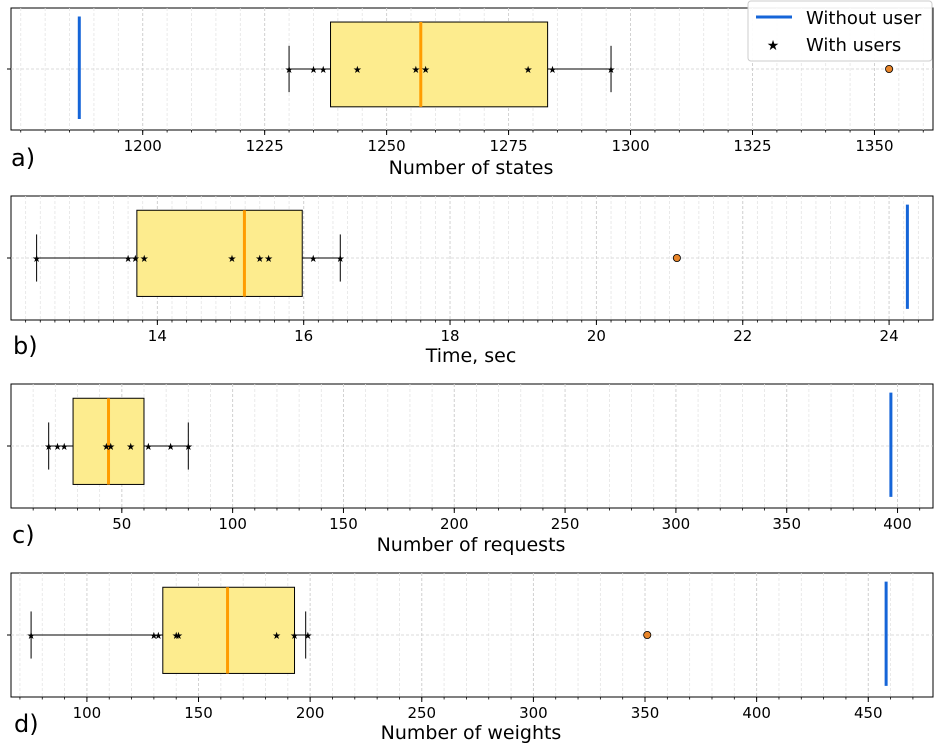 This screenshot has width=939, height=754. Describe the element at coordinates (23, 158) in the screenshot. I see `panel-letter: a)` at that location.